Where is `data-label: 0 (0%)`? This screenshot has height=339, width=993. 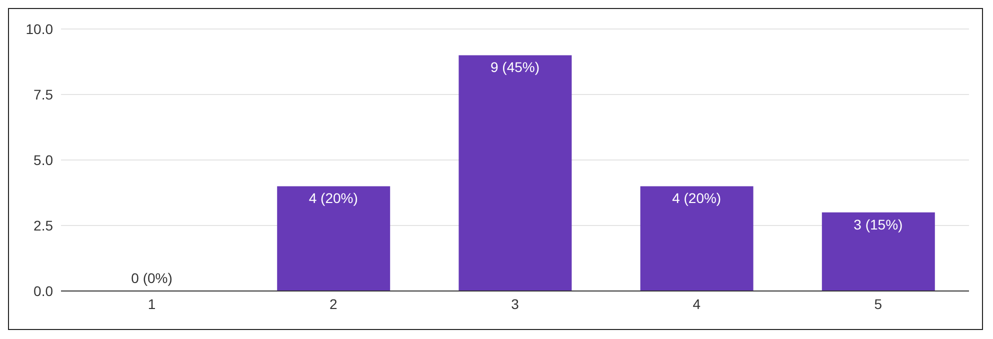
data-label: 0 (0%) is located at coordinates (151, 278).